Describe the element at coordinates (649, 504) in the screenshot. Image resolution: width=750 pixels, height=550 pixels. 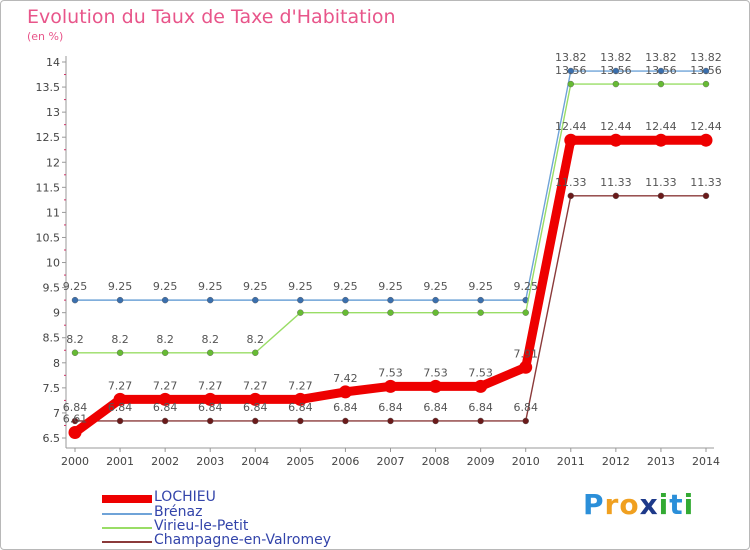
I see `logo-letter: x` at that location.